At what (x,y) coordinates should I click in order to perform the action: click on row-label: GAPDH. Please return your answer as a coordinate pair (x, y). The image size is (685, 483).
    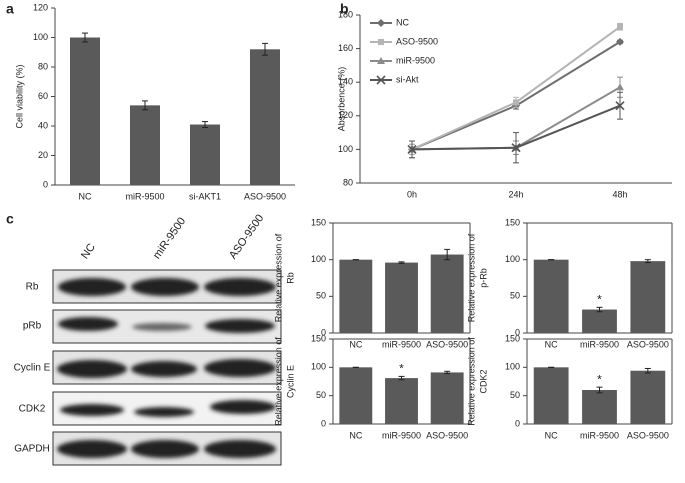
    Looking at the image, I should click on (32, 449).